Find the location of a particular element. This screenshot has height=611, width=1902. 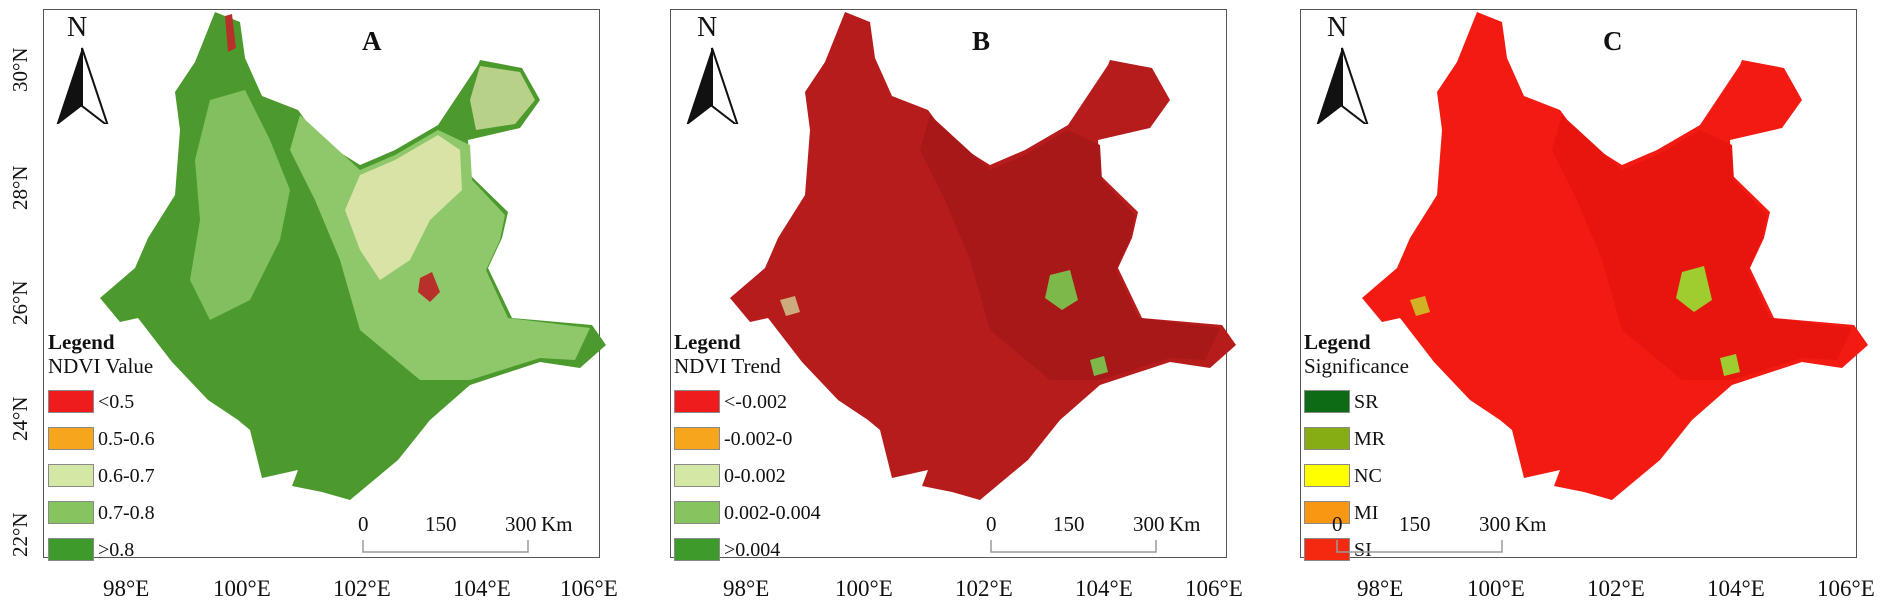

legend-item: SI is located at coordinates (1356, 549).